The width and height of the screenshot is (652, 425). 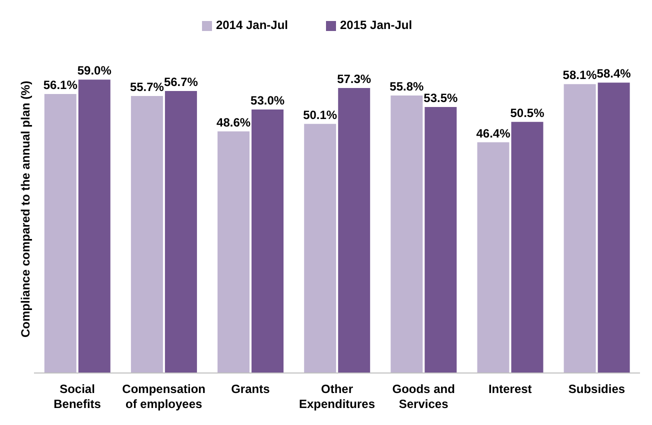 I want to click on legend-label: 2015 Jan-Jul, so click(x=376, y=25).